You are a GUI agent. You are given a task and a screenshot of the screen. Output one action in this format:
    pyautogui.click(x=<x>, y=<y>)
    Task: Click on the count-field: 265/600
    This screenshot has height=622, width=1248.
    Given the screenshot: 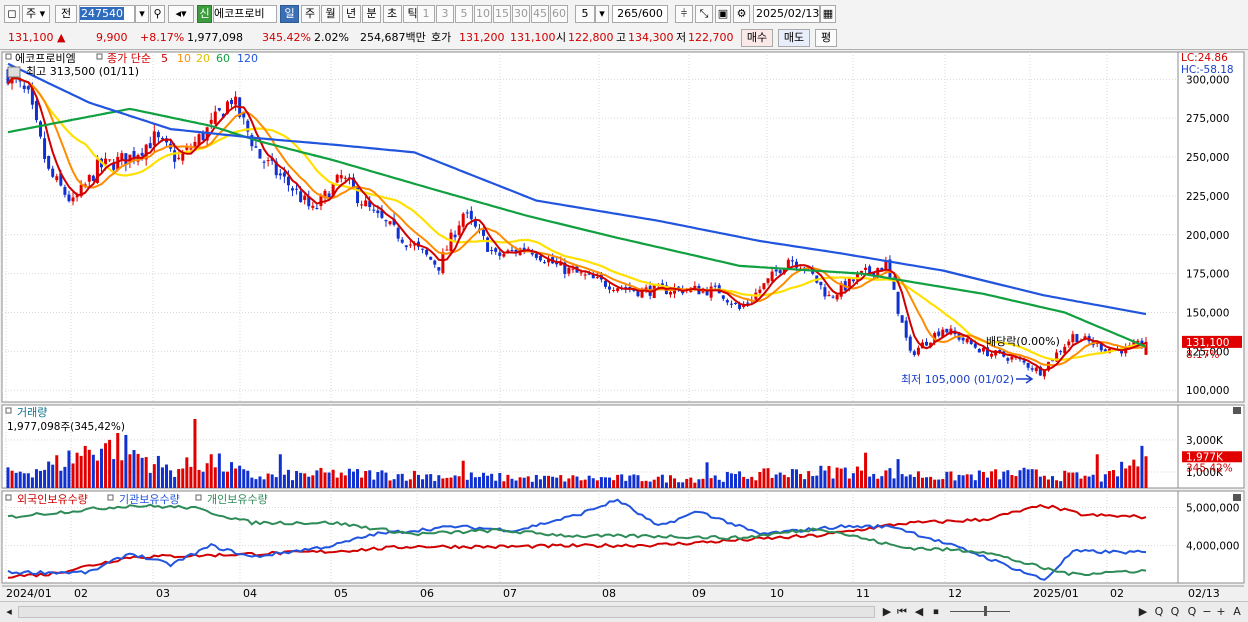 What is the action you would take?
    pyautogui.click(x=640, y=14)
    